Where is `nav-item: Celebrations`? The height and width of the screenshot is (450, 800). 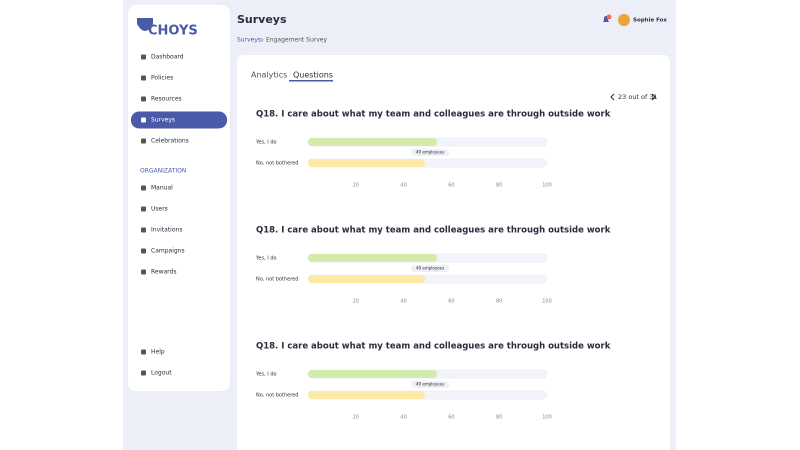 nav-item: Celebrations is located at coordinates (170, 141).